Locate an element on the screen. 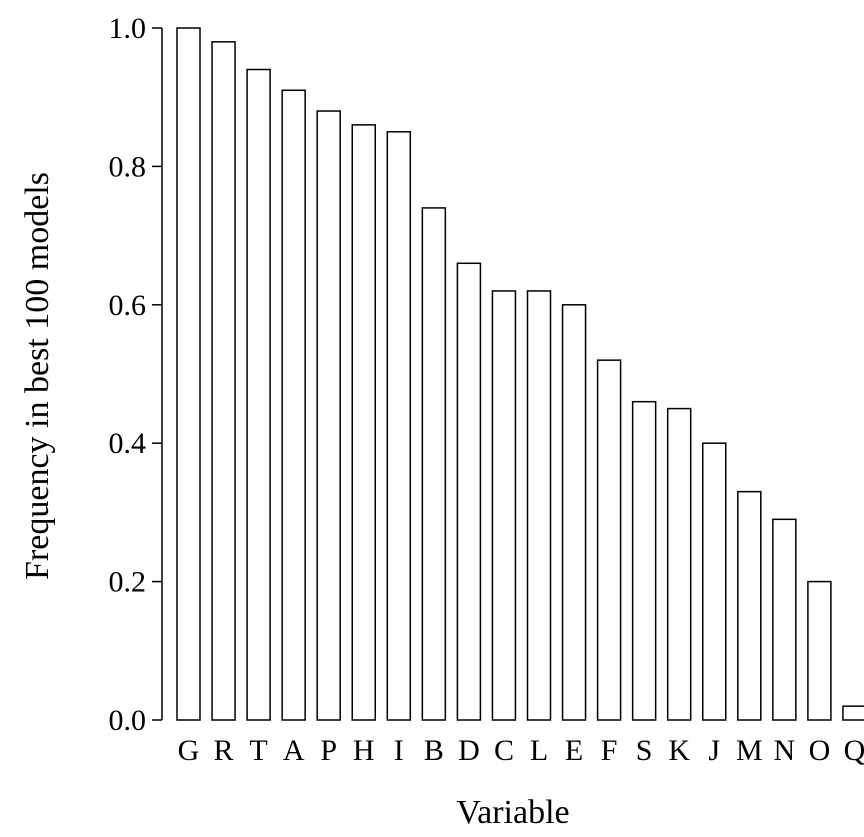  x-tick-label: H is located at coordinates (364, 750).